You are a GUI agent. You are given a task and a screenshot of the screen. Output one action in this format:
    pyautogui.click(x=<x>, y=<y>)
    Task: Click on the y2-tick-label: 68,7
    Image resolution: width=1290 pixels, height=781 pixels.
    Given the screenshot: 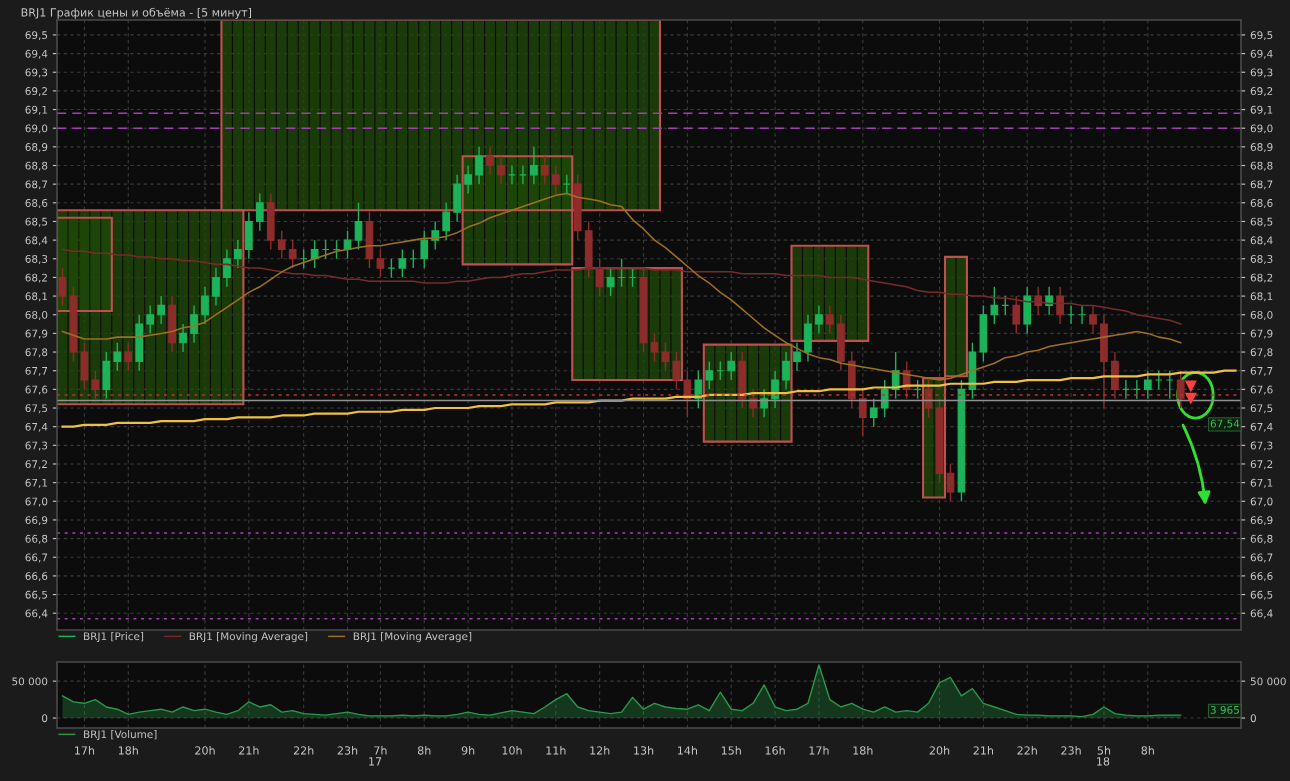 What is the action you would take?
    pyautogui.click(x=1261, y=185)
    